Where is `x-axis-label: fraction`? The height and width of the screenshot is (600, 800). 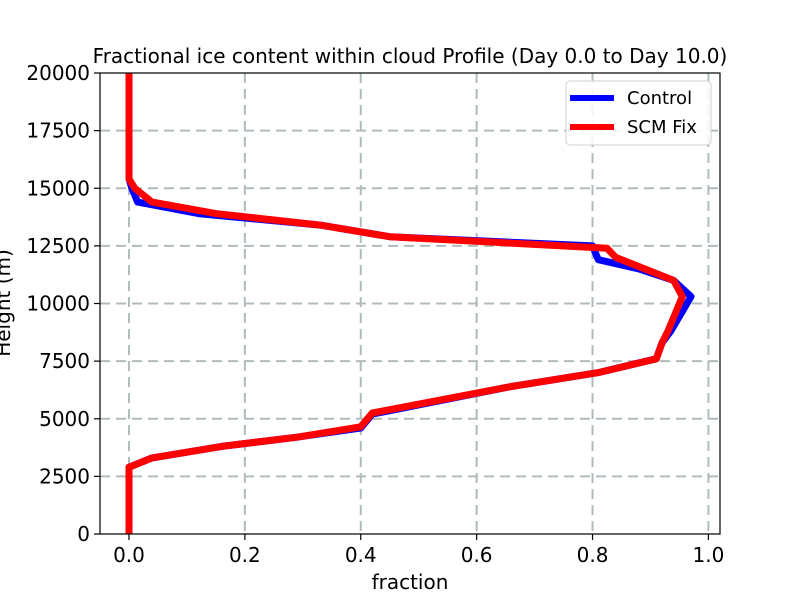
x-axis-label: fraction is located at coordinates (410, 582).